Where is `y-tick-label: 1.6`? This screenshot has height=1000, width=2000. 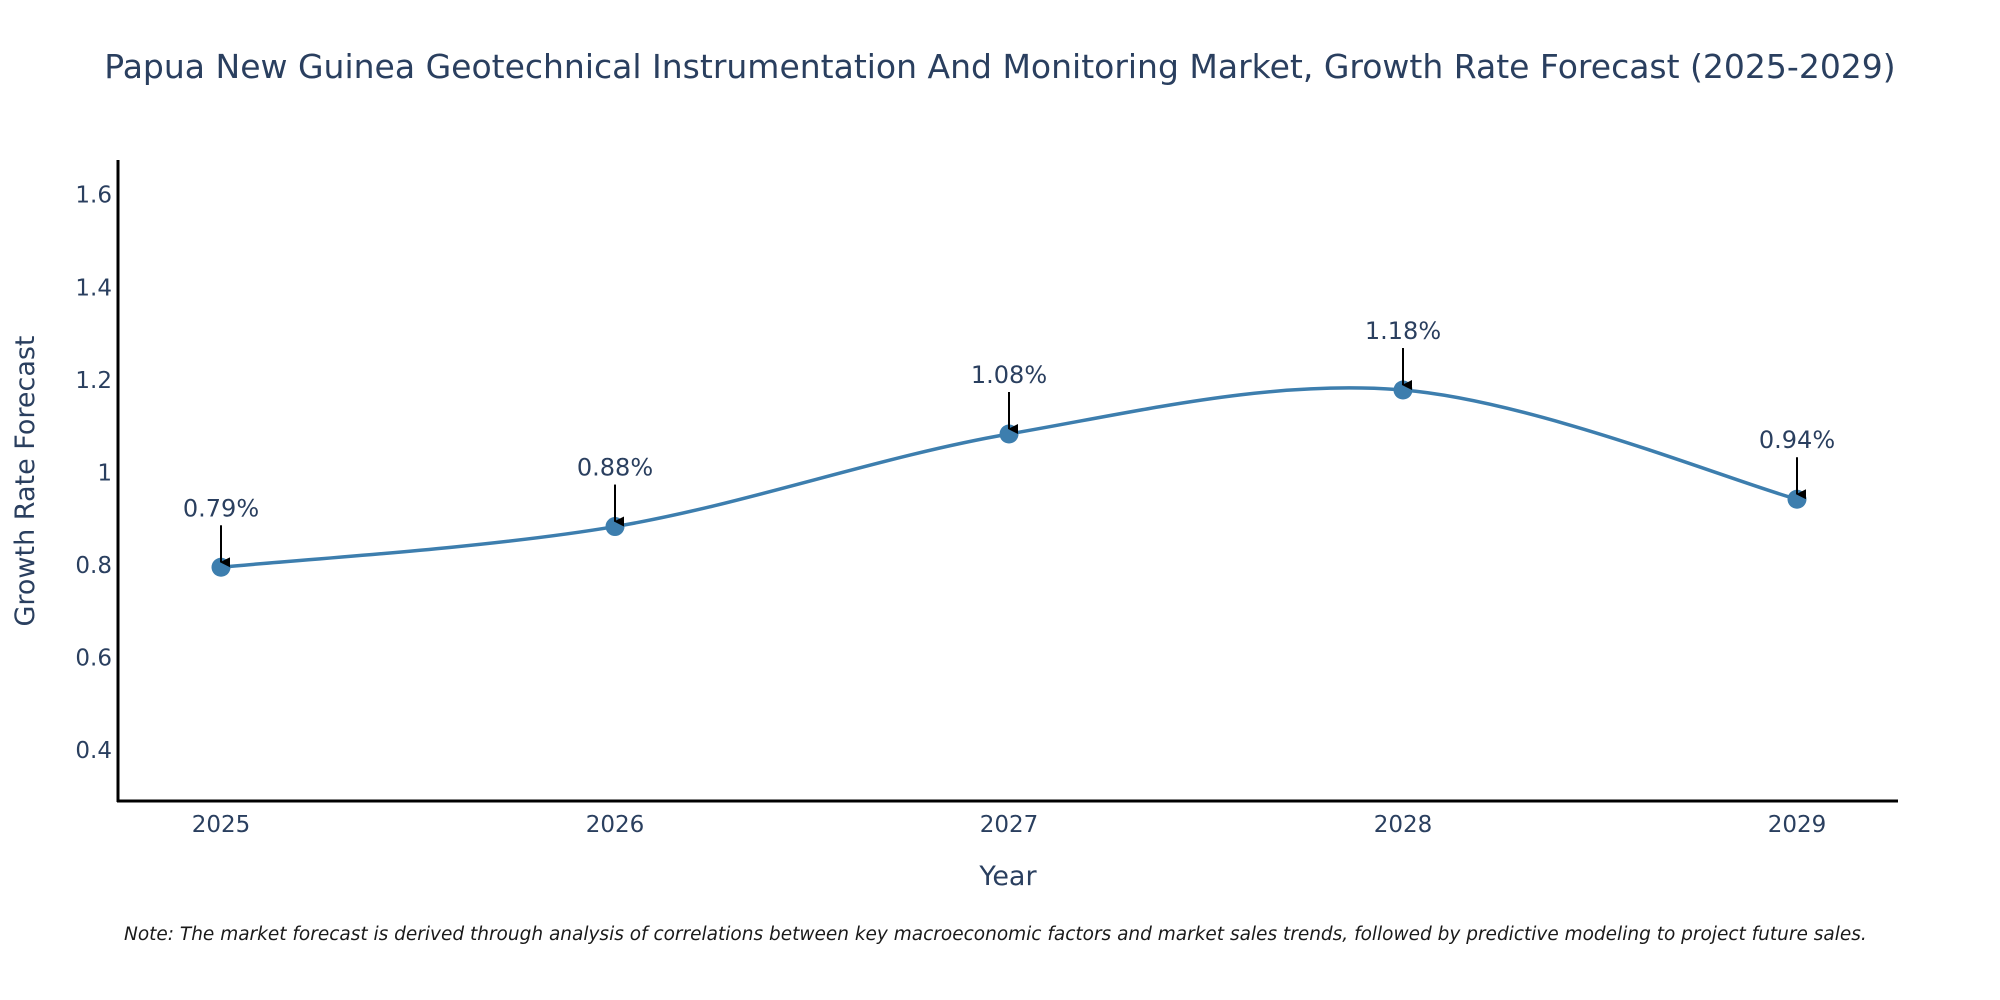
y-tick-label: 1.6 is located at coordinates (93, 196).